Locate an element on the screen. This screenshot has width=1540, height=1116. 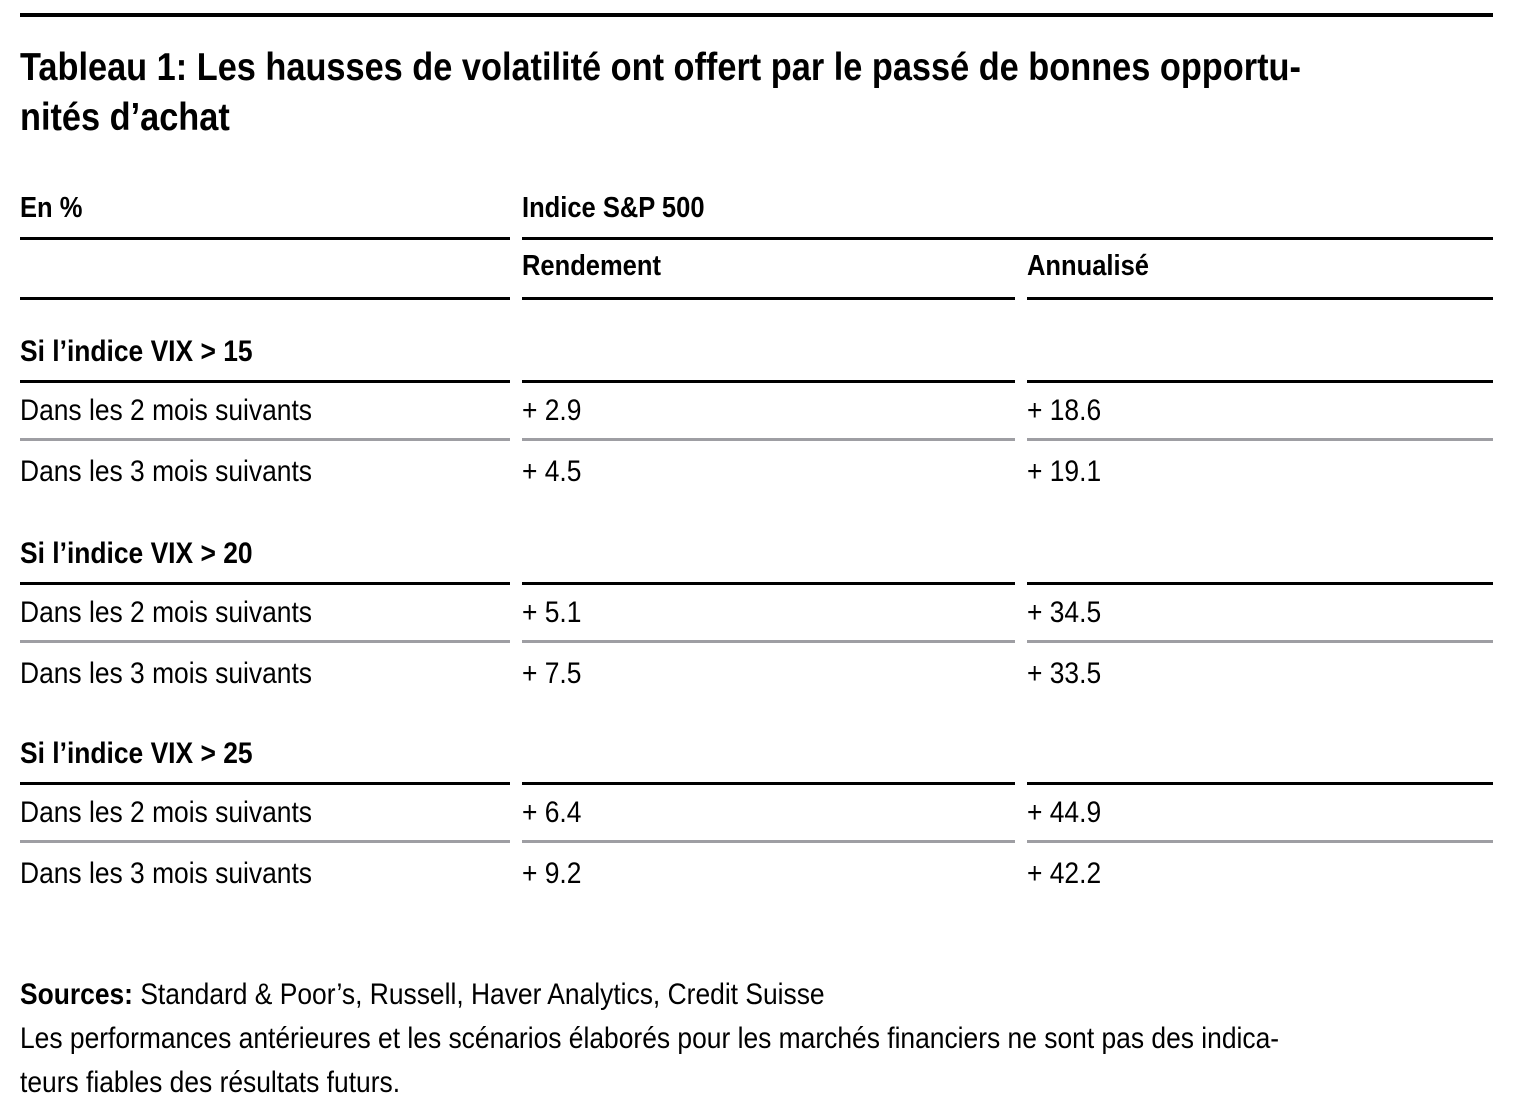
section-header-row-vix-15: Si l’indice VIX > 15 is located at coordinates (756, 356).